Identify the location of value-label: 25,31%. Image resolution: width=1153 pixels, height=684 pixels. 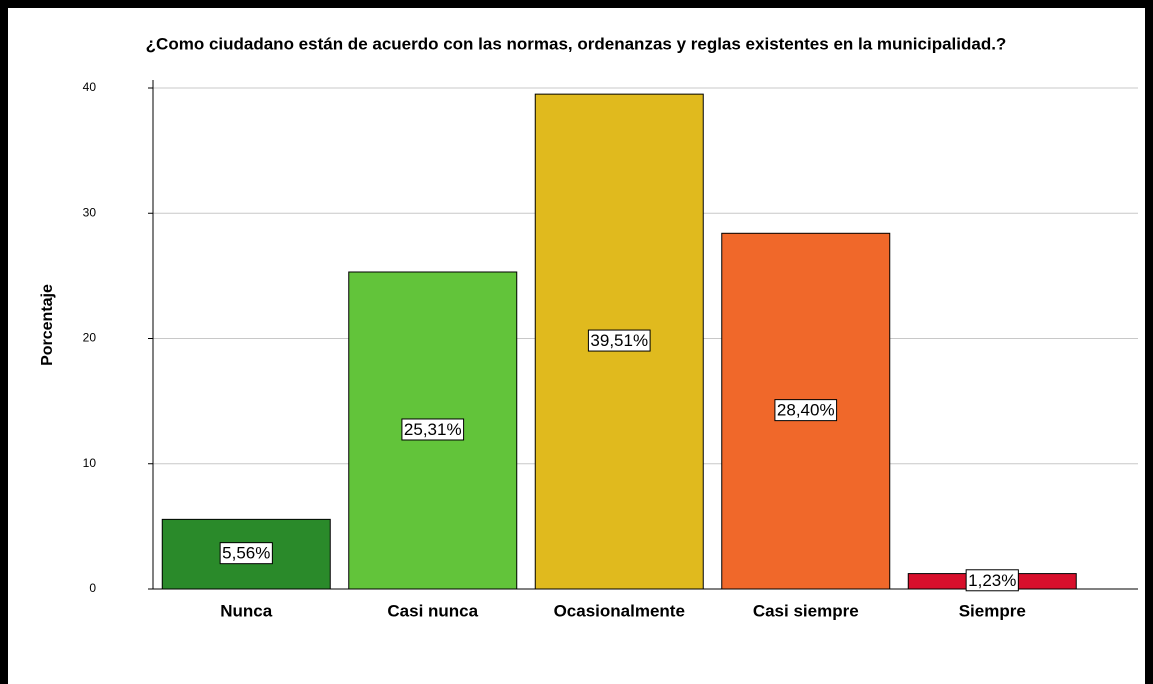
(433, 429).